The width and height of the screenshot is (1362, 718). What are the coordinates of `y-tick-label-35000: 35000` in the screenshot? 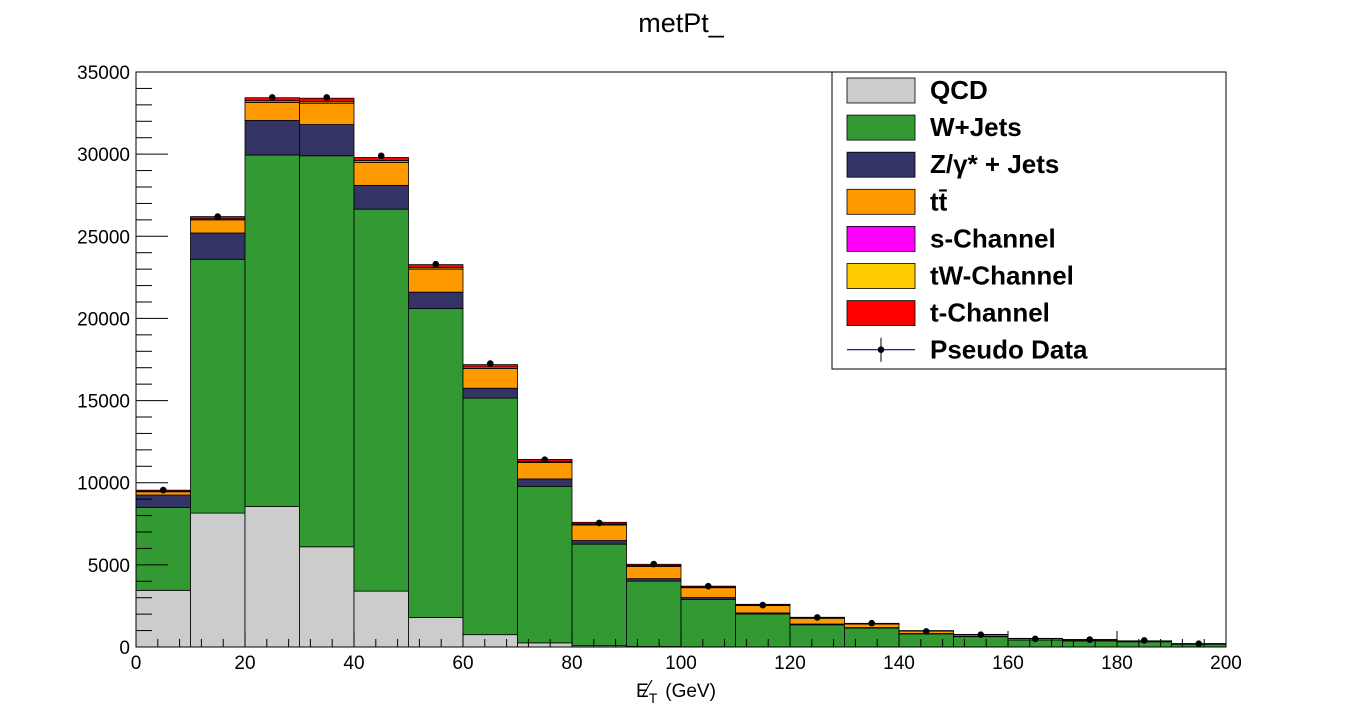 It's located at (103, 73).